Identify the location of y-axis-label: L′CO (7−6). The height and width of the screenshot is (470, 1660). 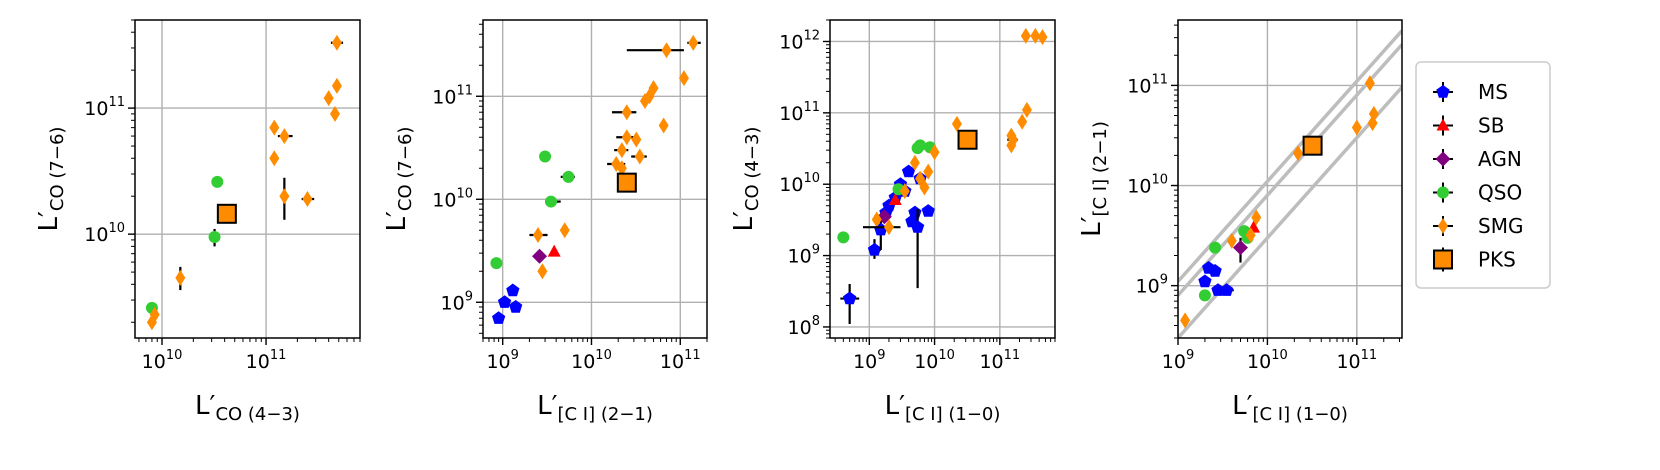
(51, 179).